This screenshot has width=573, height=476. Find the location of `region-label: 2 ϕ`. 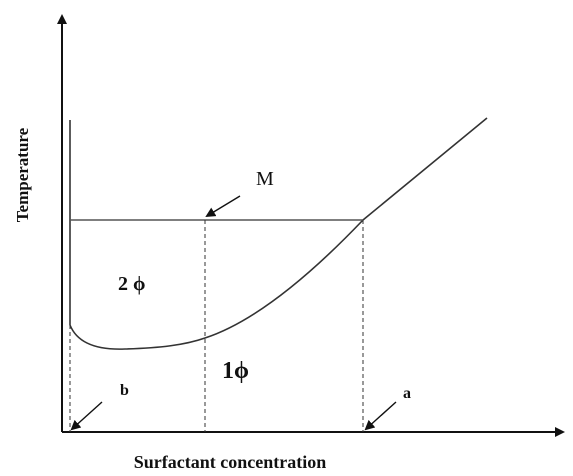

region-label: 2 ϕ is located at coordinates (131, 284).